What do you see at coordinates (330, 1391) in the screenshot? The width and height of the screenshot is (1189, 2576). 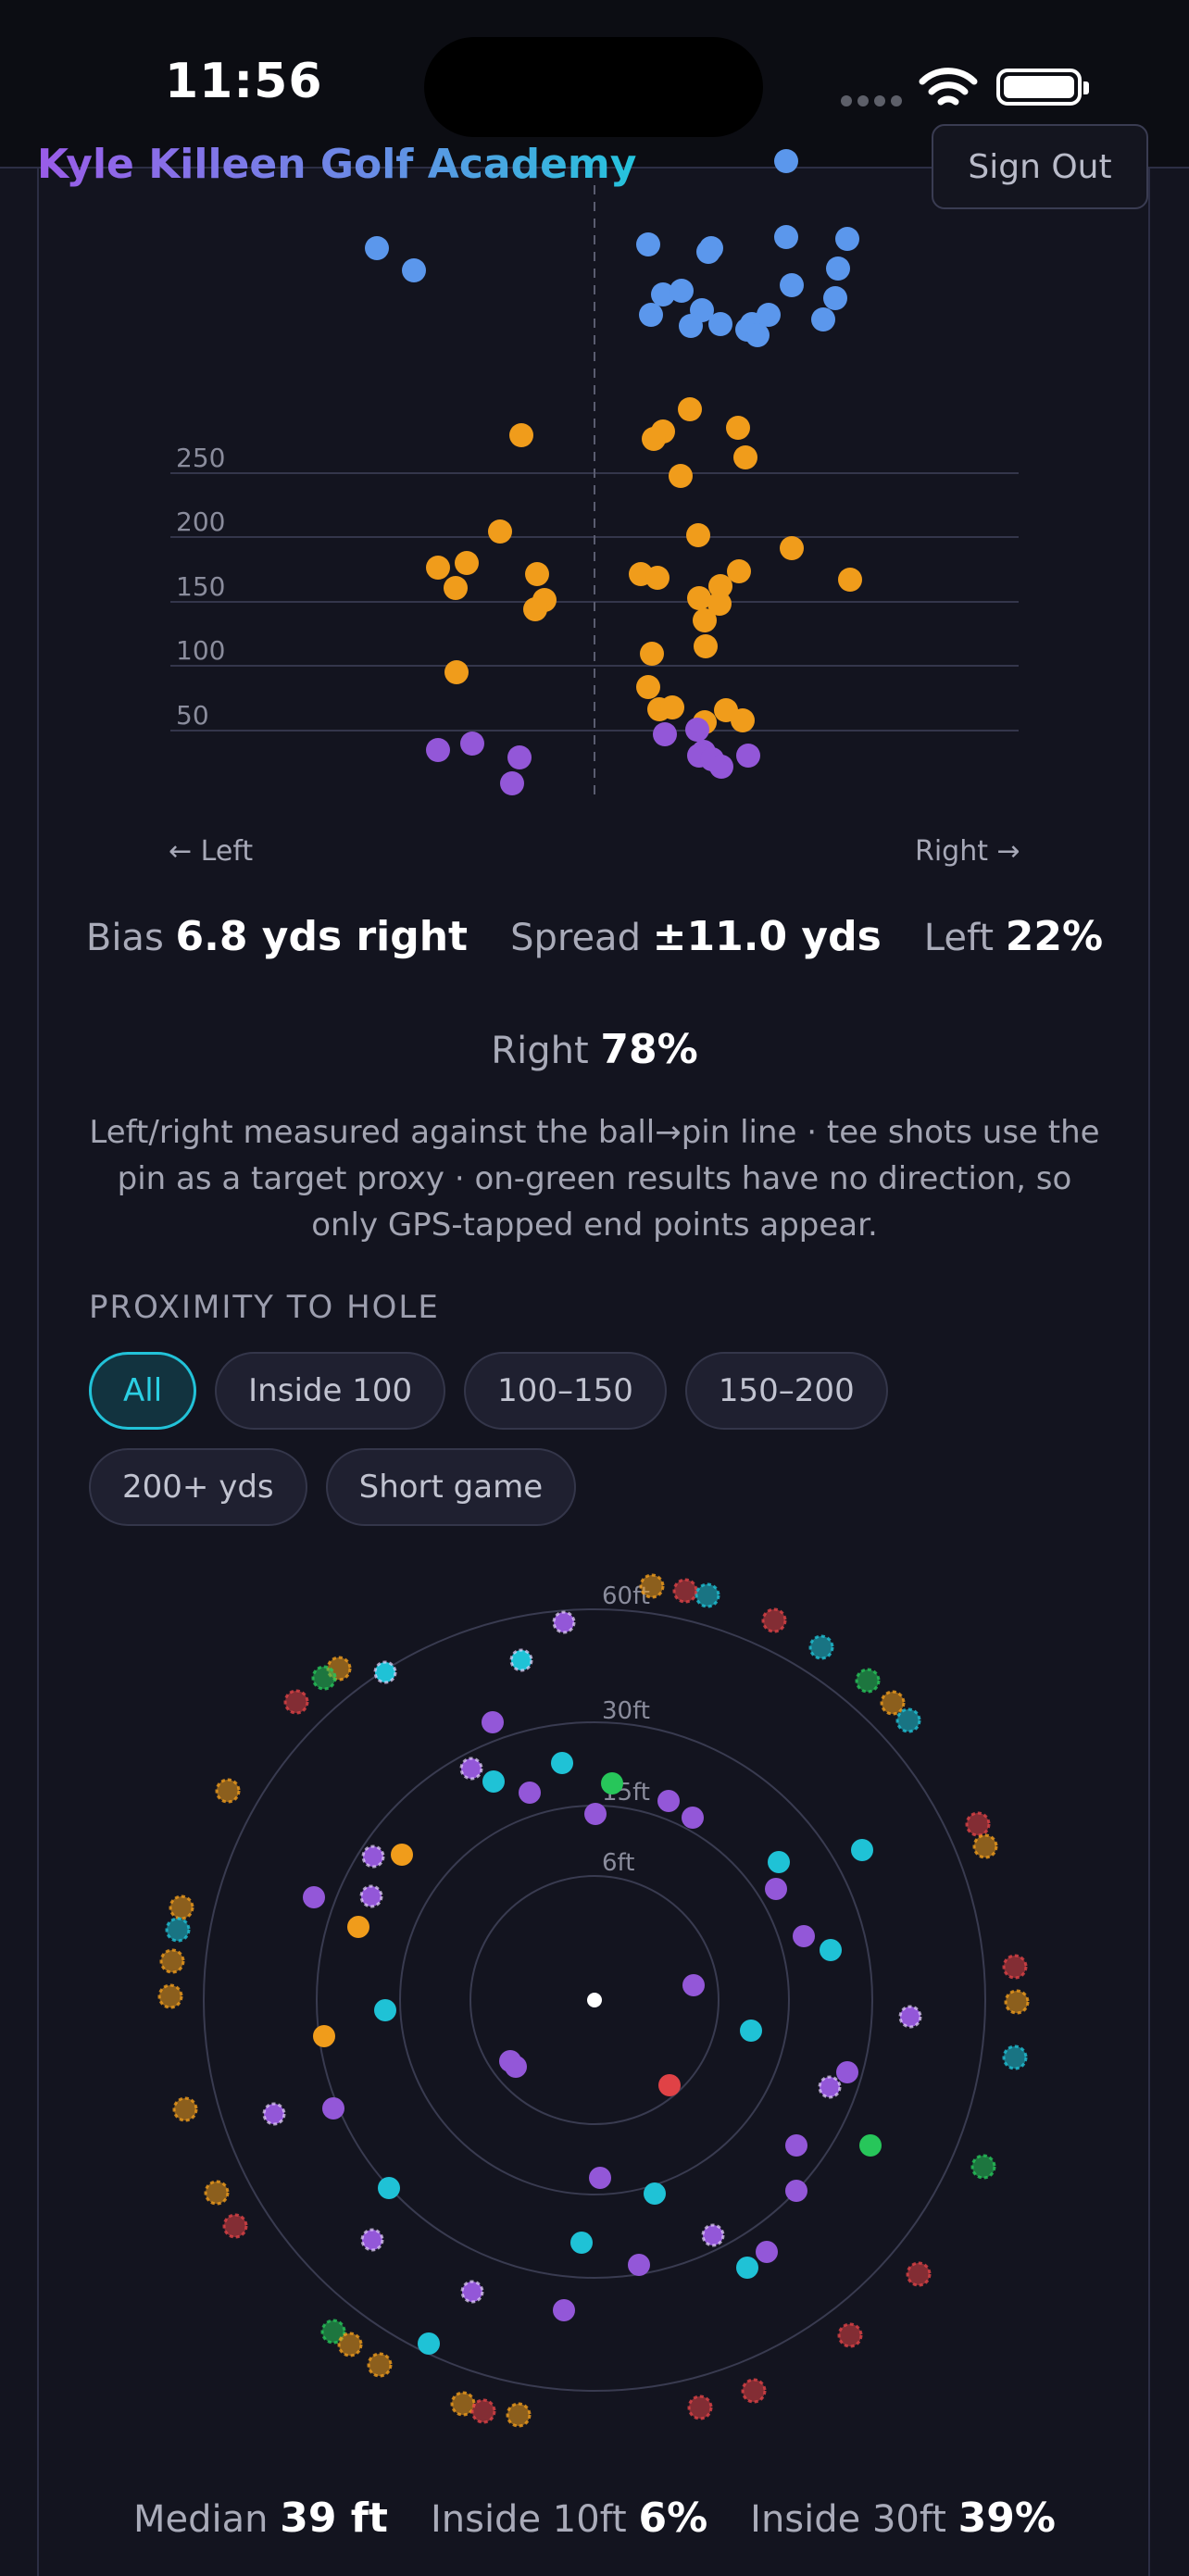 I see `filter-inside-100: Inside 100` at bounding box center [330, 1391].